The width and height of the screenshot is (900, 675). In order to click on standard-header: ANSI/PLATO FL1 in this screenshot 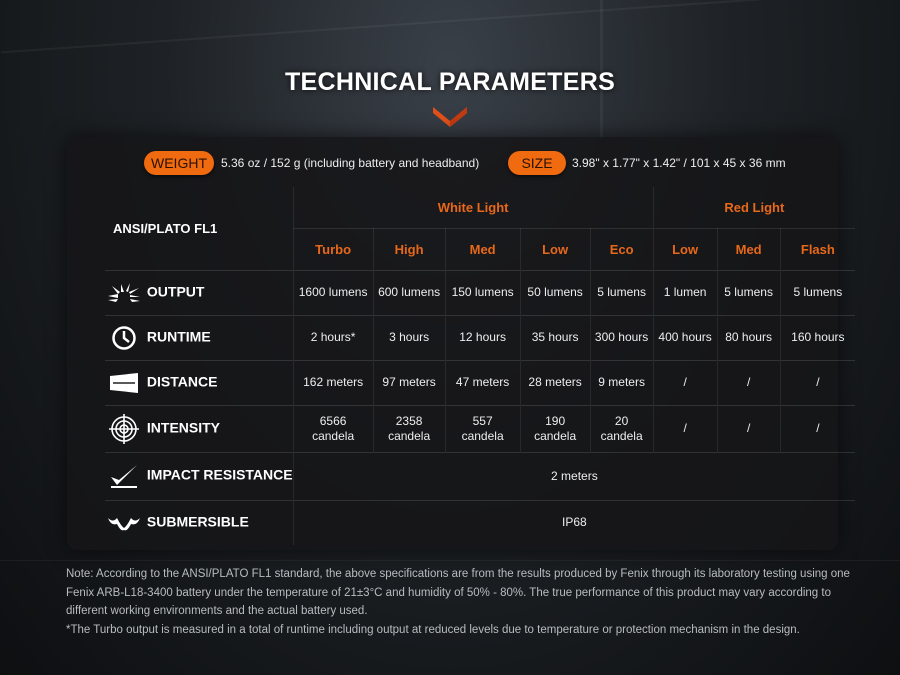, I will do `click(165, 228)`.